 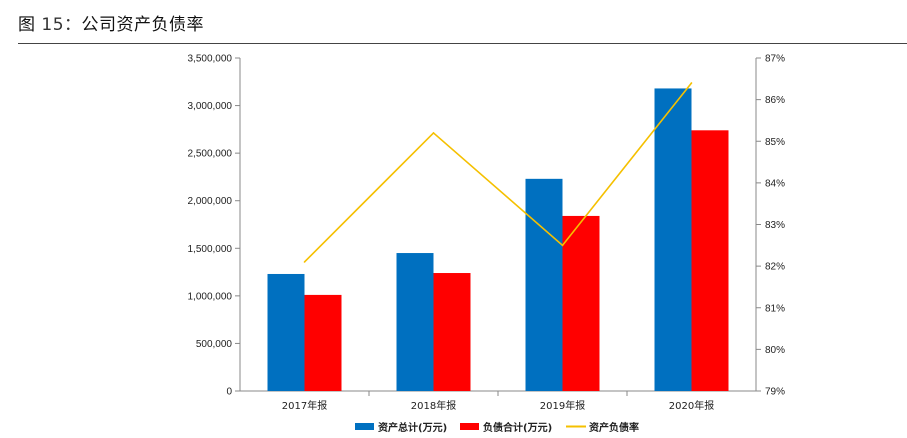 What do you see at coordinates (775, 59) in the screenshot?
I see `y-right-tick-label: 87%` at bounding box center [775, 59].